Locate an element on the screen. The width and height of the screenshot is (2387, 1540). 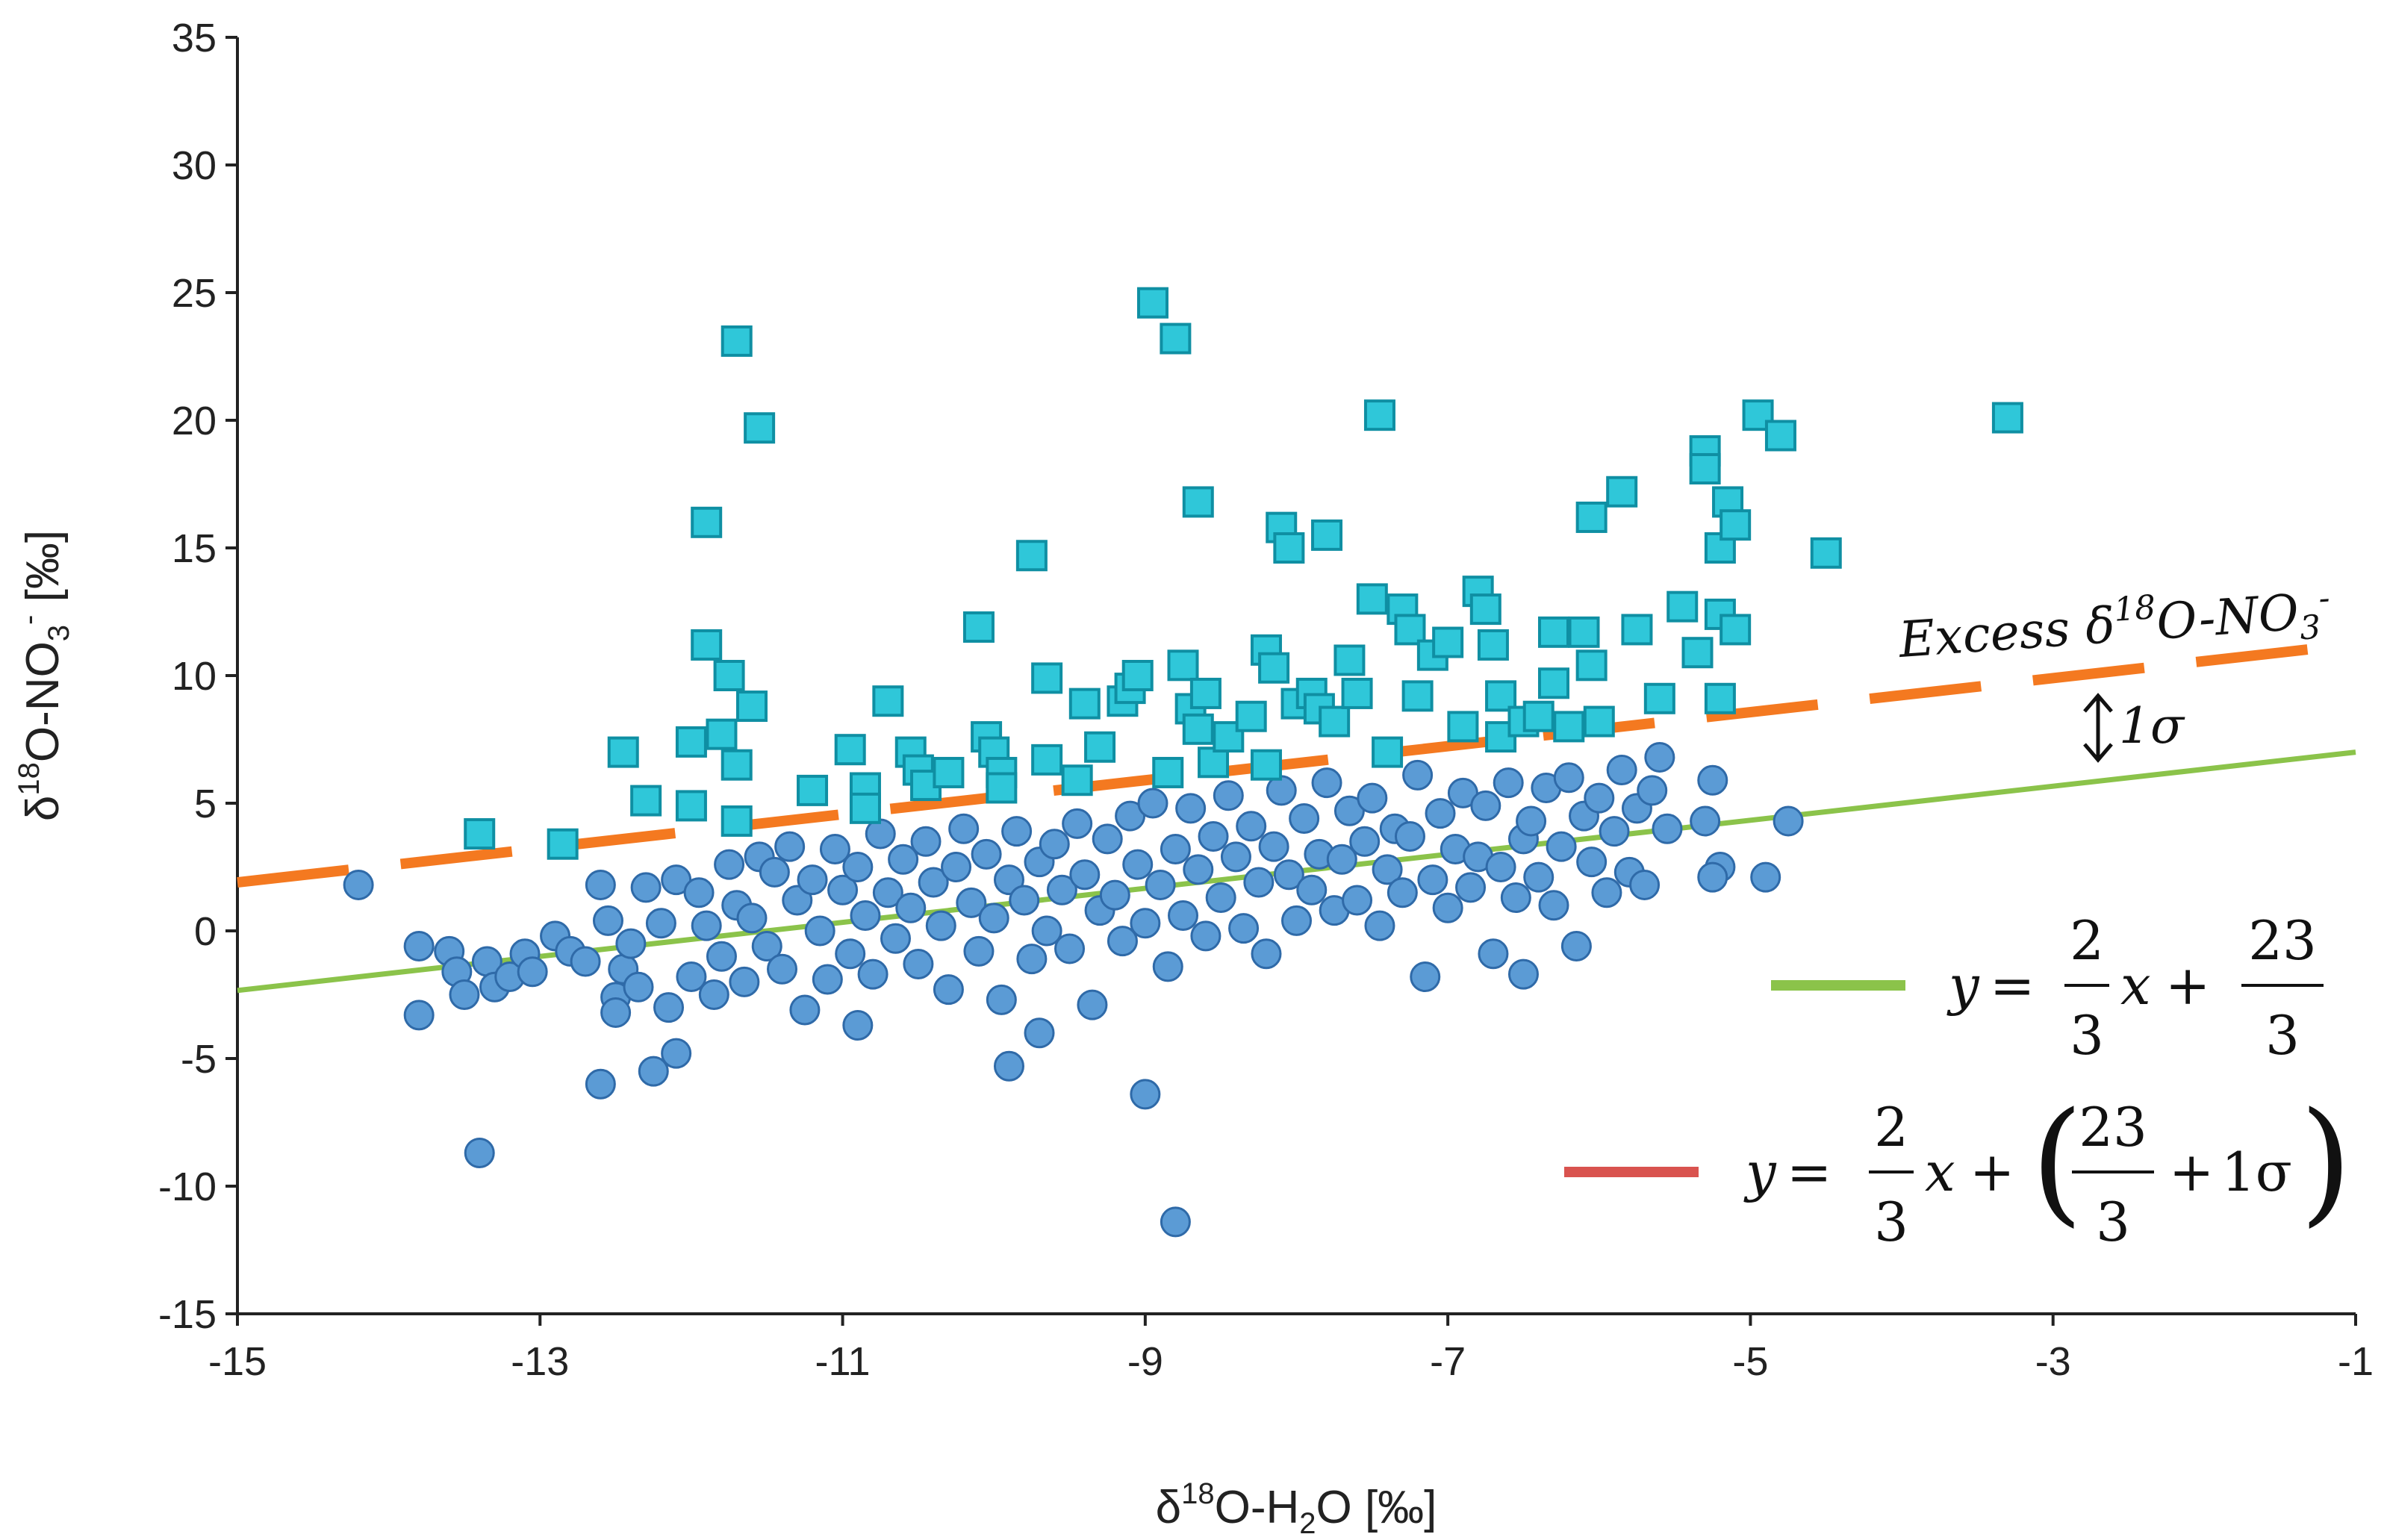
y-tick-label: 5 is located at coordinates (205, 804).